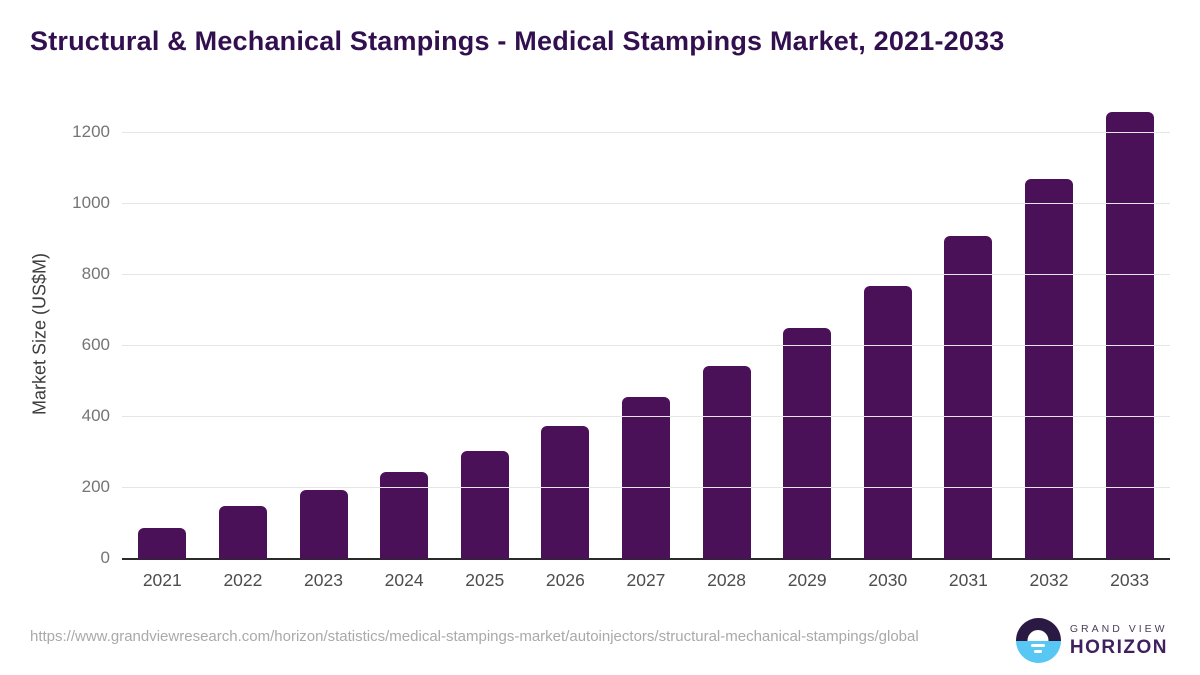  Describe the element at coordinates (645, 478) in the screenshot. I see `bar-2027` at that location.